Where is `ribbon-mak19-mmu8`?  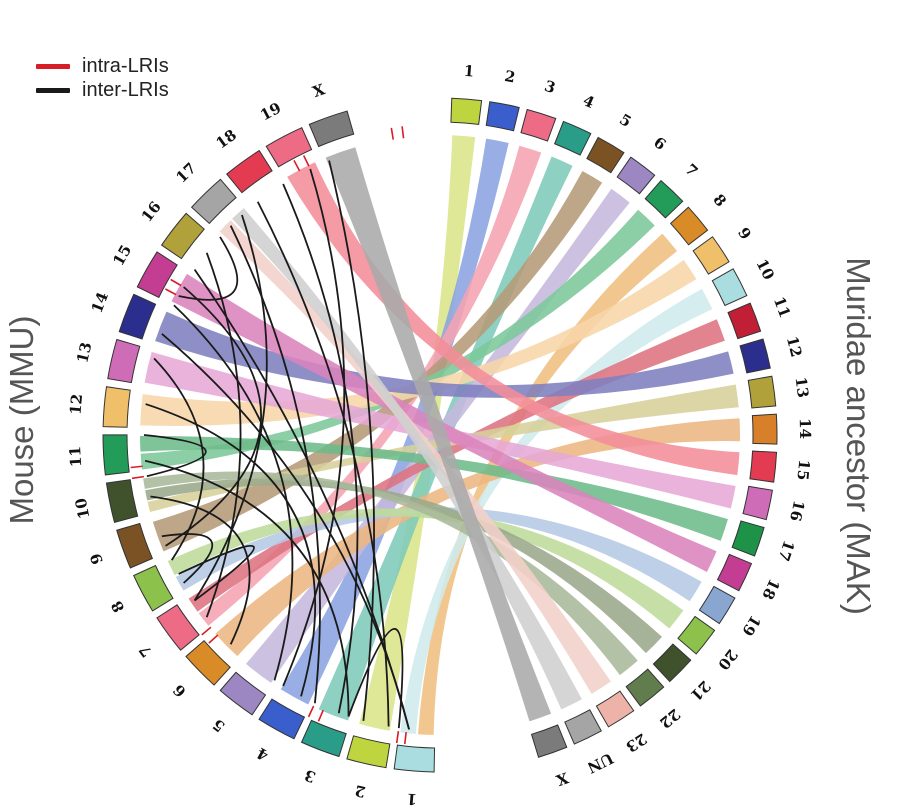 ribbon-mak19-mmu8 is located at coordinates (438, 554).